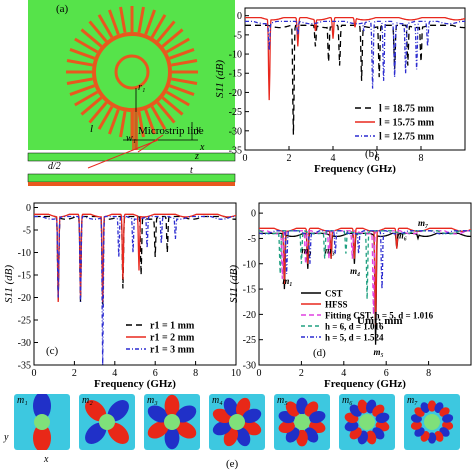 This screenshot has width=474, height=474. What do you see at coordinates (355, 169) in the screenshot?
I see `x-axis-title: Frequency (GHz)` at bounding box center [355, 169].